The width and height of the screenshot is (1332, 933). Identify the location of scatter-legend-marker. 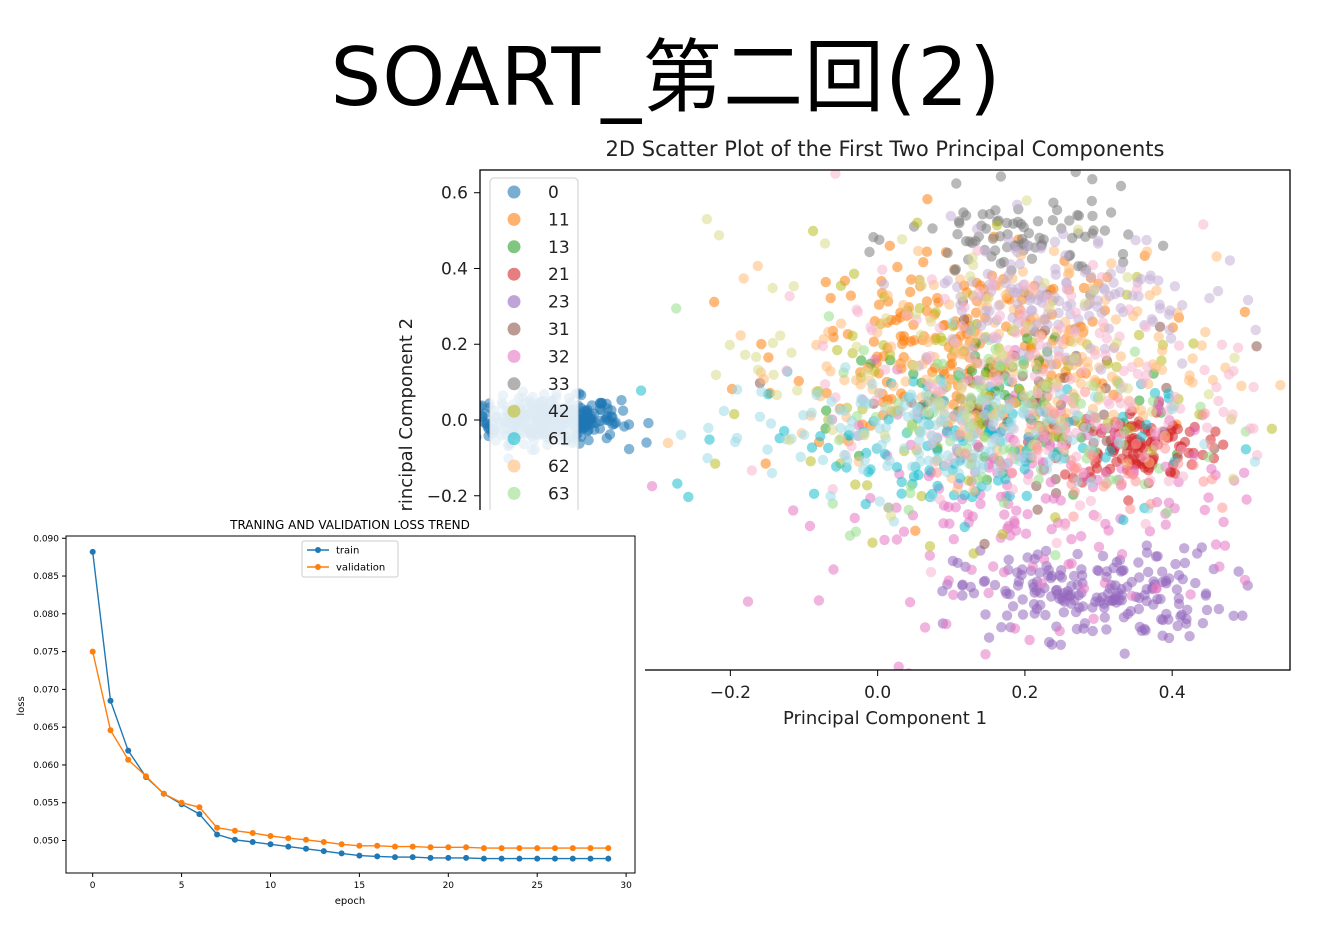
(514, 439).